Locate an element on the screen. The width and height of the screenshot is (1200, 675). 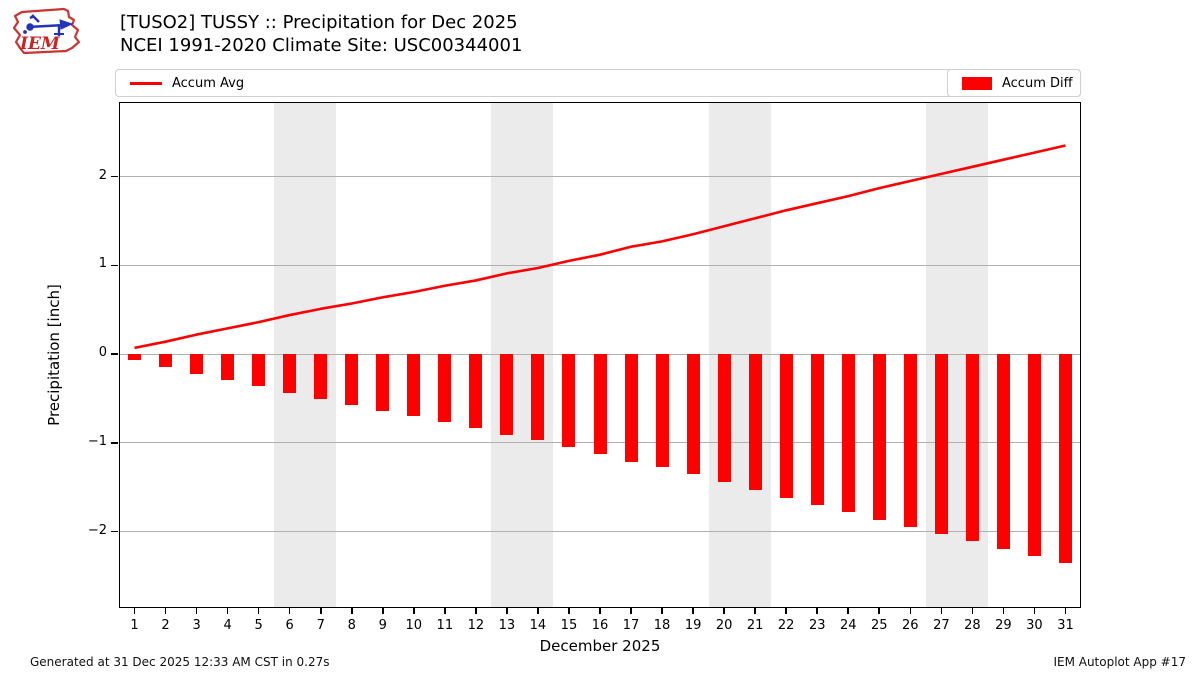
x-axis-title: December 2025 is located at coordinates (600, 646).